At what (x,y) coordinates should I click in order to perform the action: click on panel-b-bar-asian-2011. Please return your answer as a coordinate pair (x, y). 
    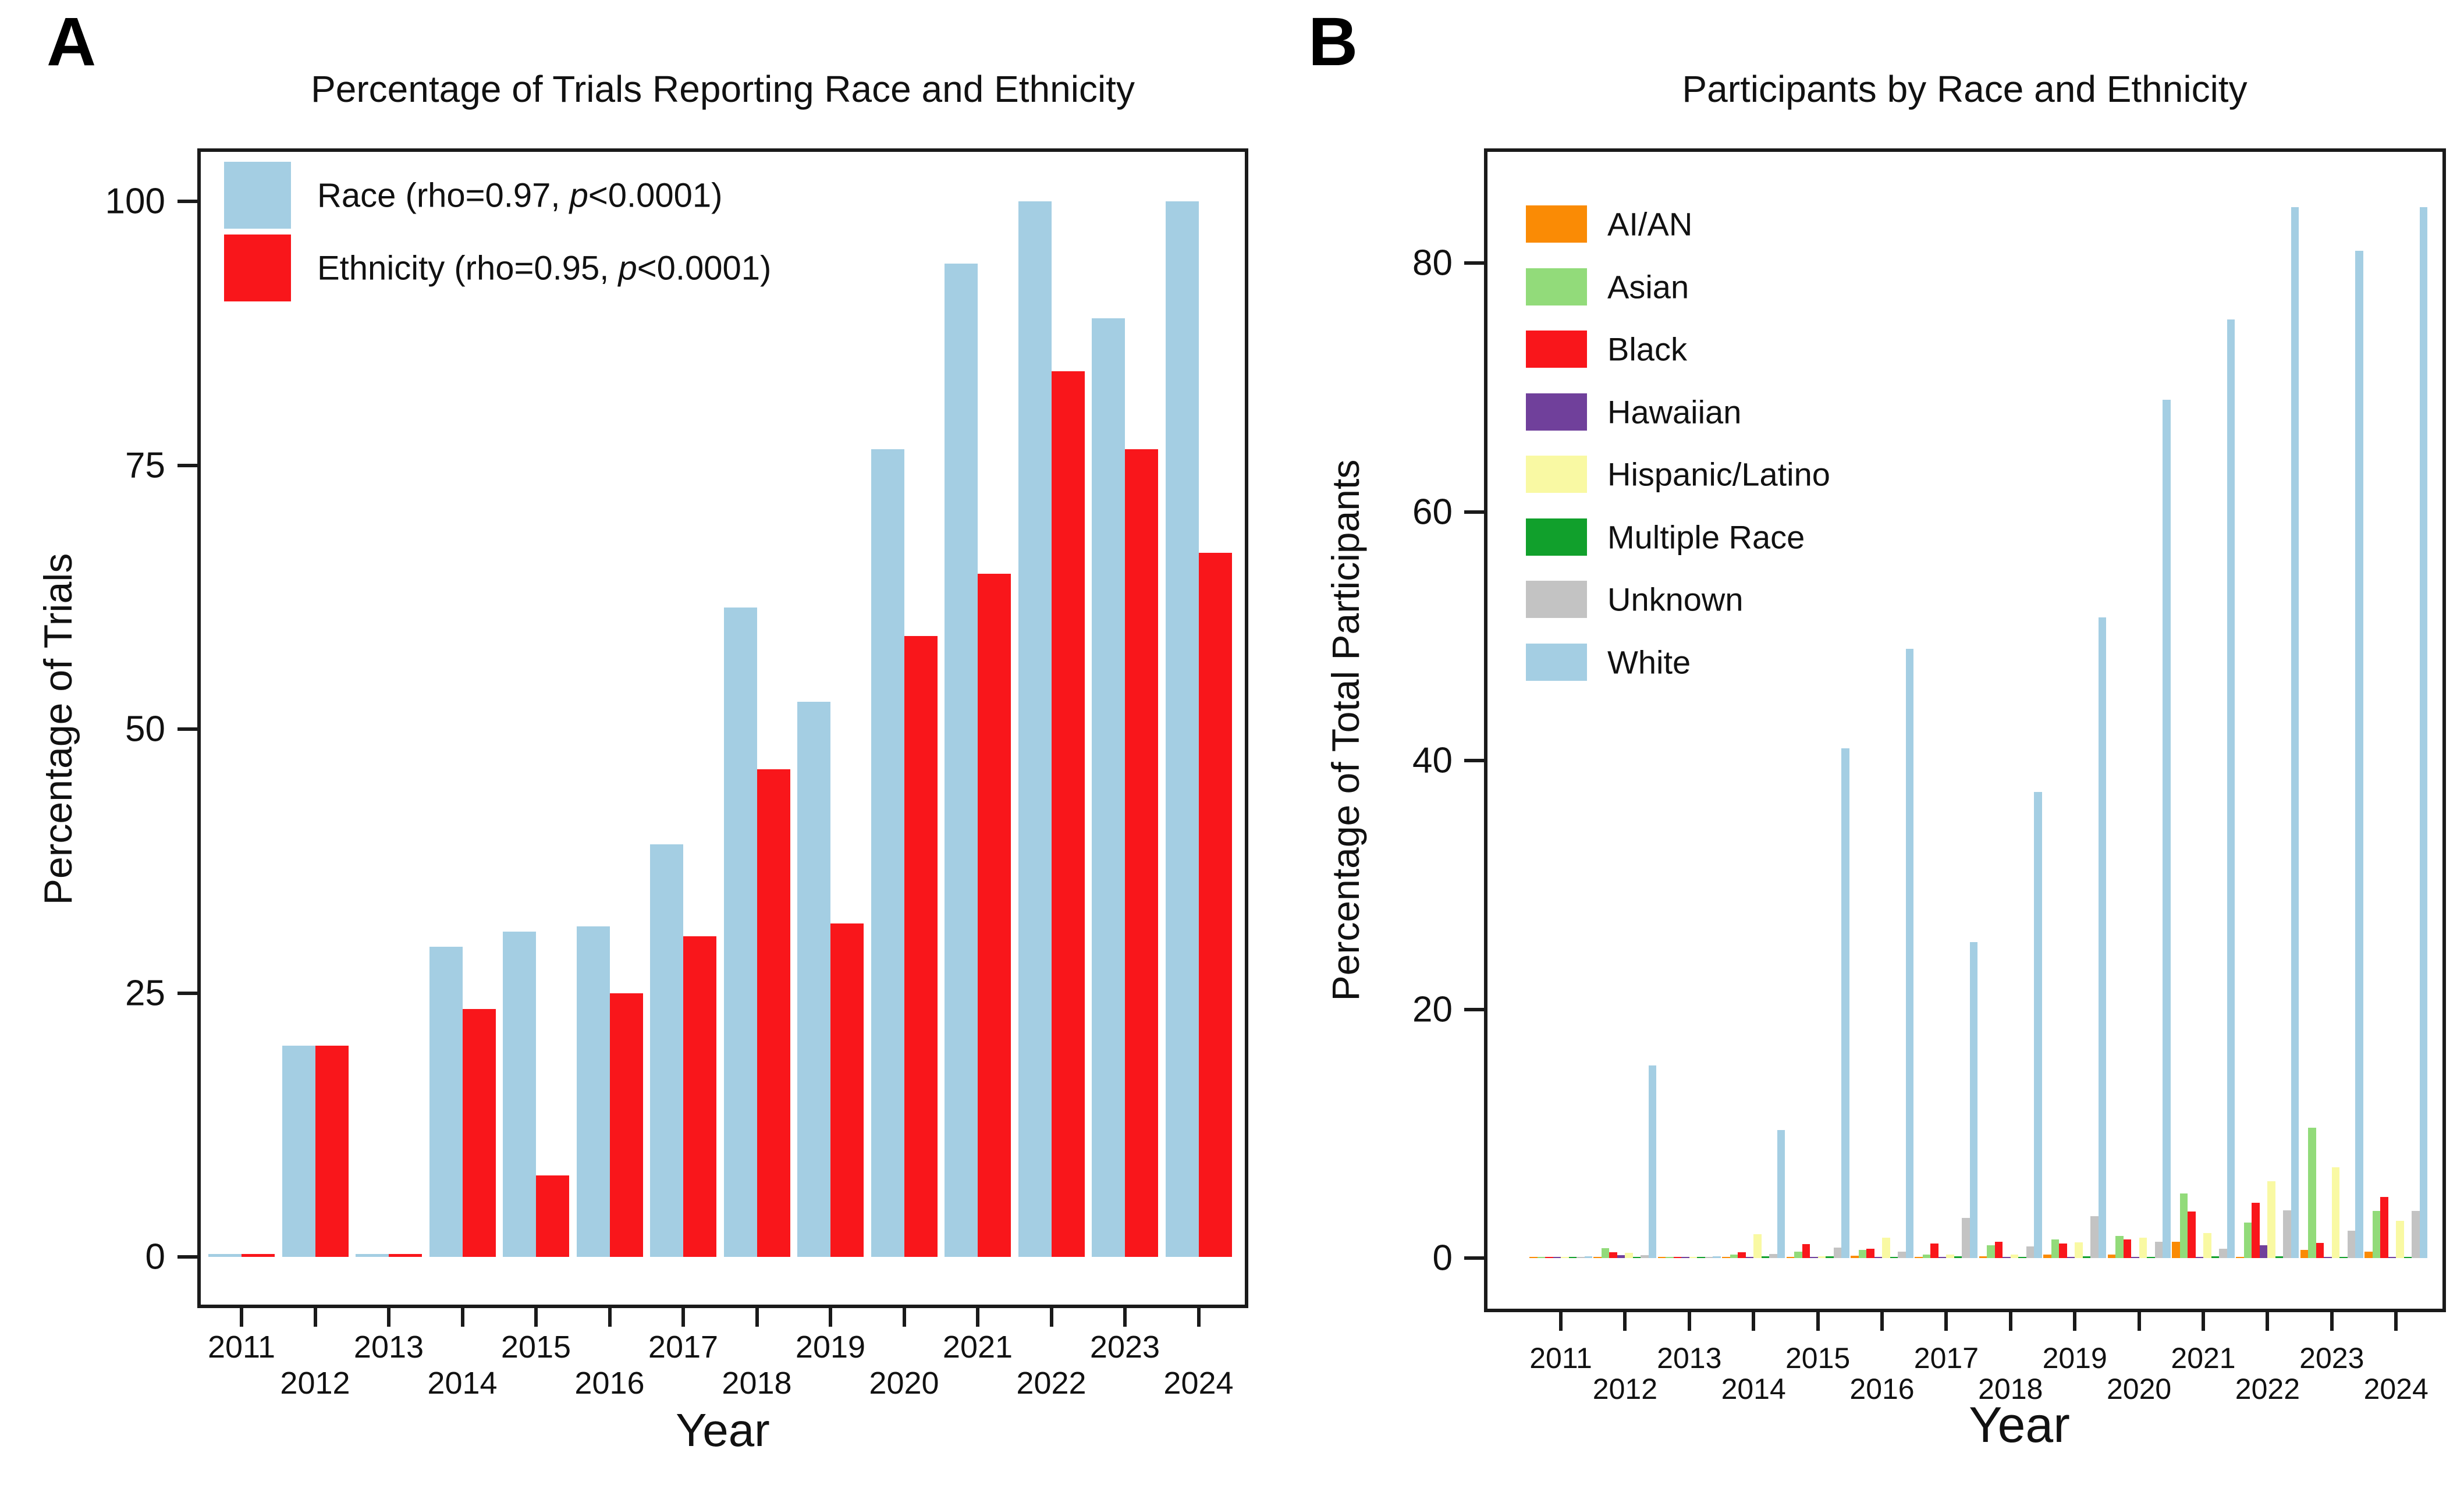
    Looking at the image, I should click on (1541, 1257).